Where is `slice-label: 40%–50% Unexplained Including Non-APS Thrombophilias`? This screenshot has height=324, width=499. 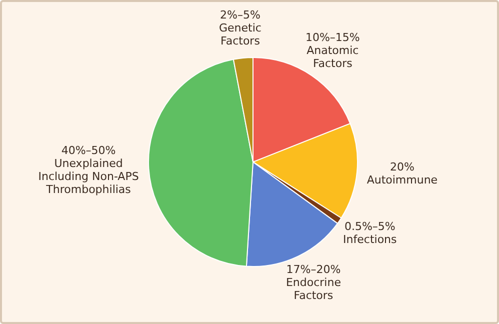
slice-label: 40%–50% Unexplained Including Non-APS Thrombophilias is located at coordinates (88, 170).